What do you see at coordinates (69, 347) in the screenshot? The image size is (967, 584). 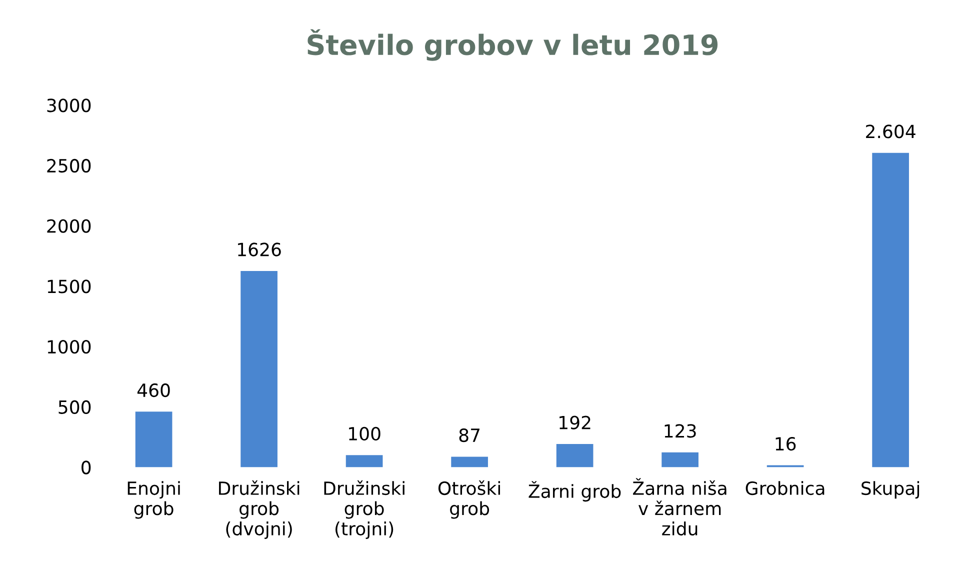 I see `y-tick-label: 1000` at bounding box center [69, 347].